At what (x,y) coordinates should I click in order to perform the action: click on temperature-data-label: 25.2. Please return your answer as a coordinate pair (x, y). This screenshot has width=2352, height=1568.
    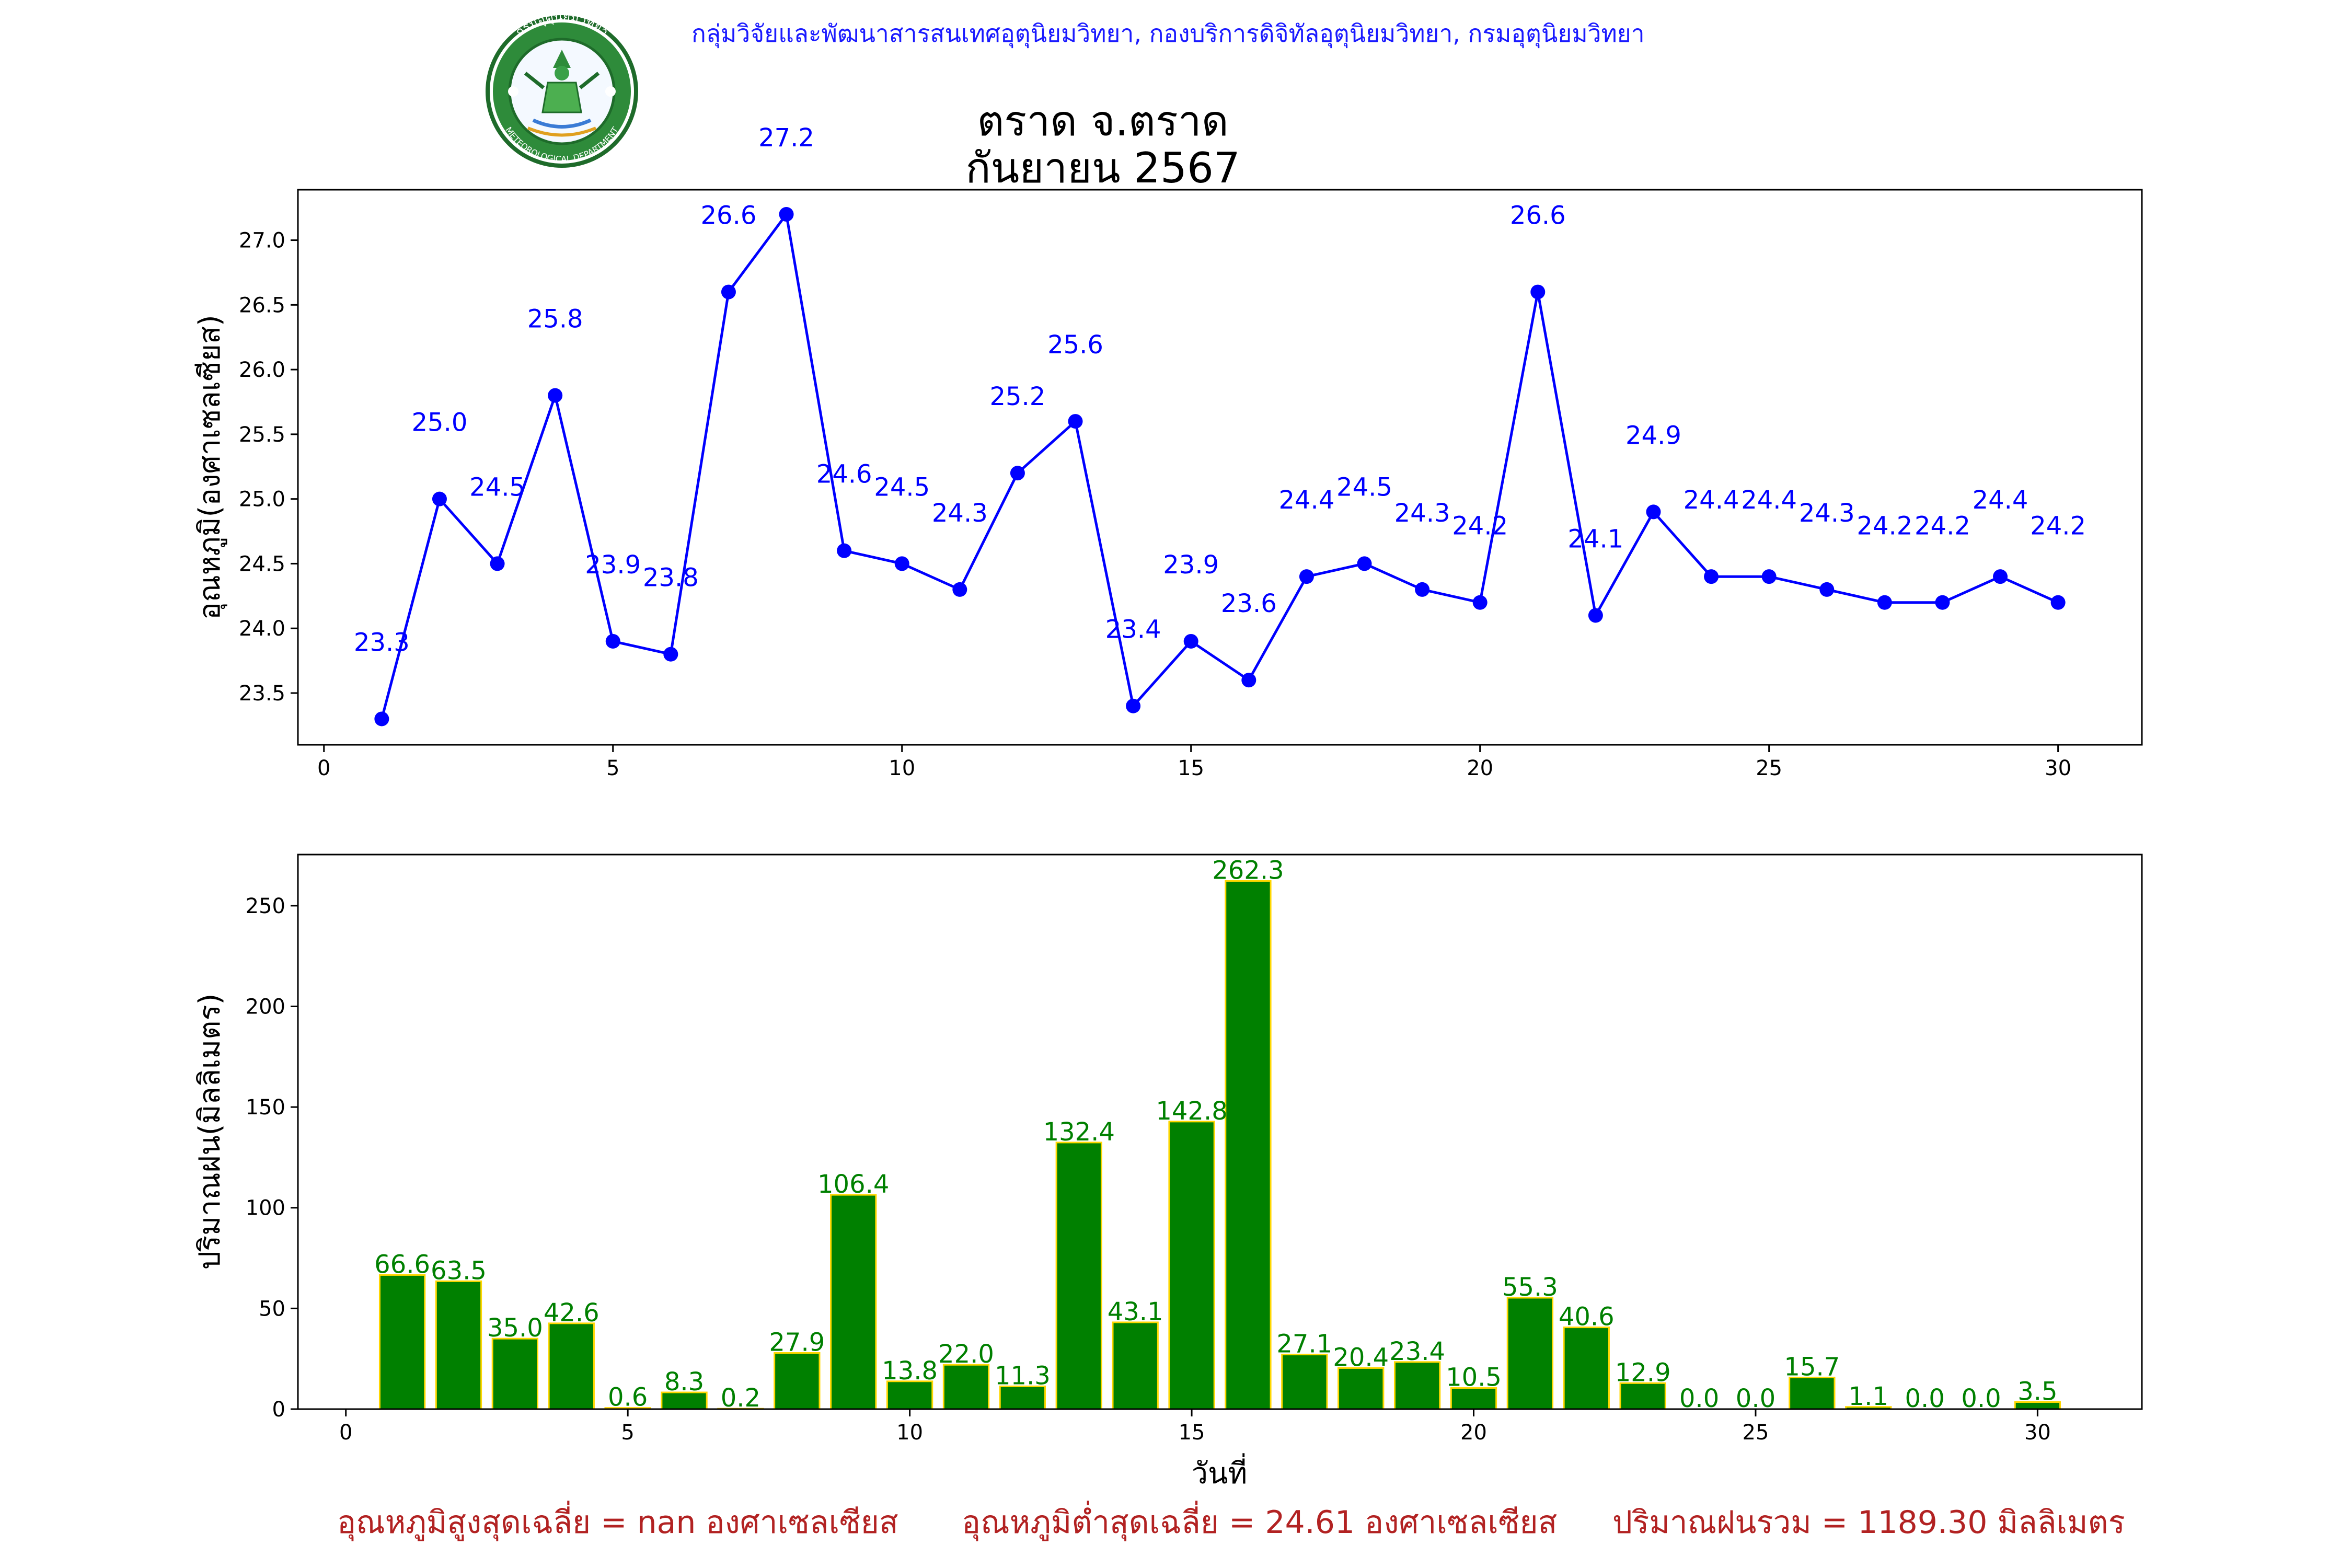
    Looking at the image, I should click on (1017, 396).